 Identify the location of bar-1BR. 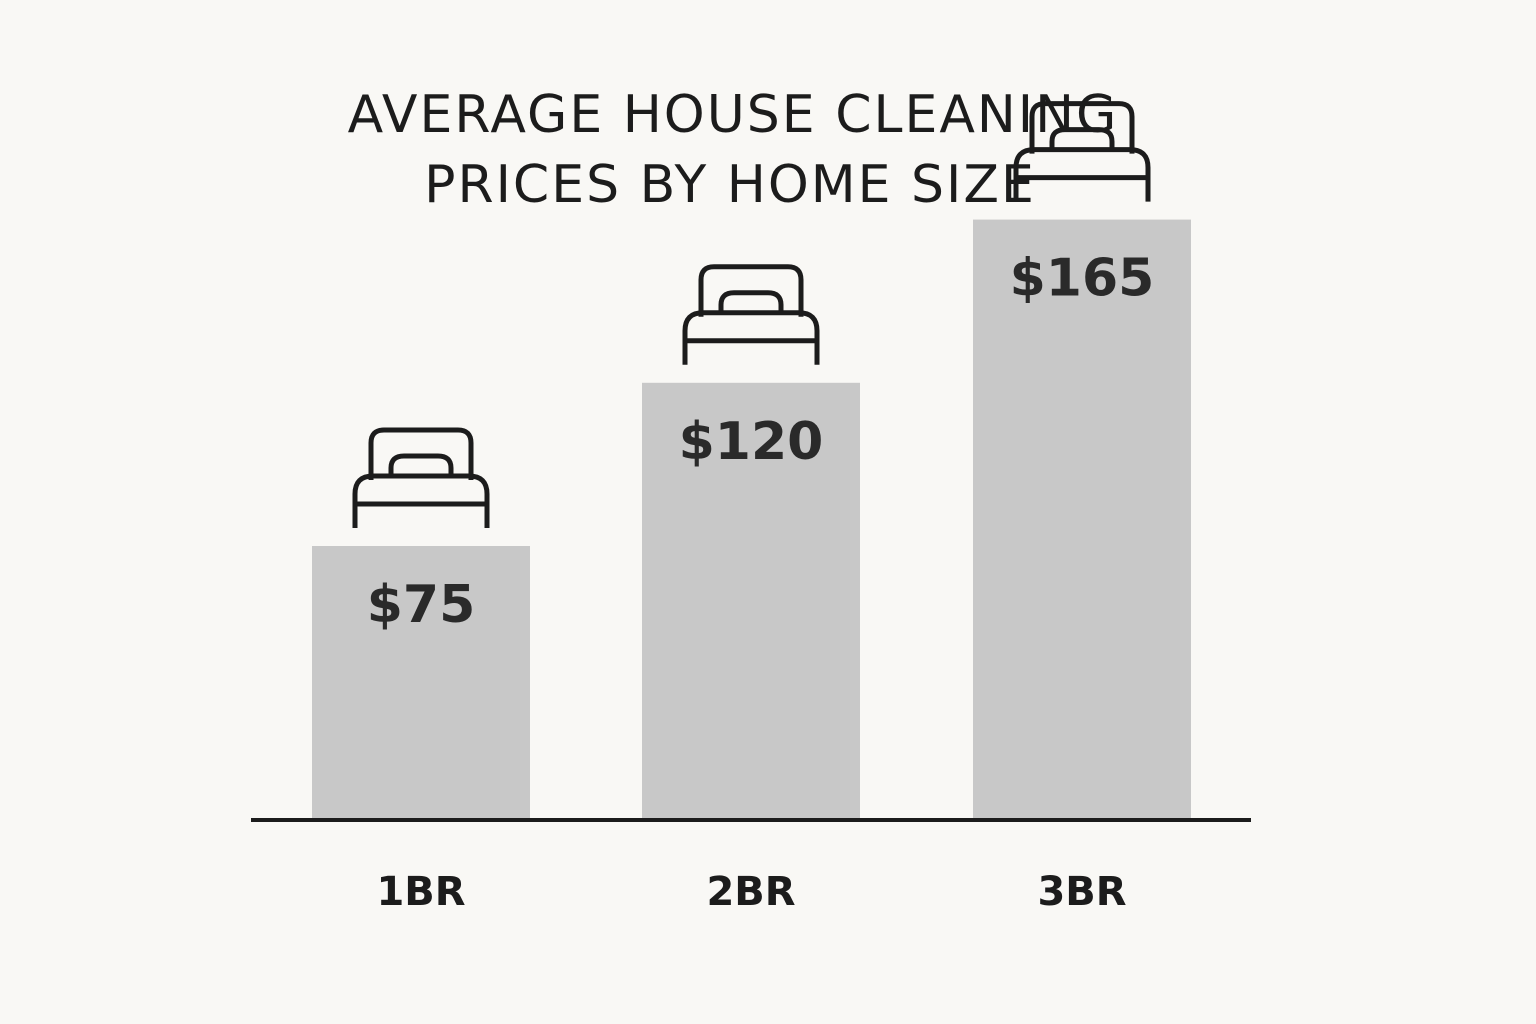
(421, 682).